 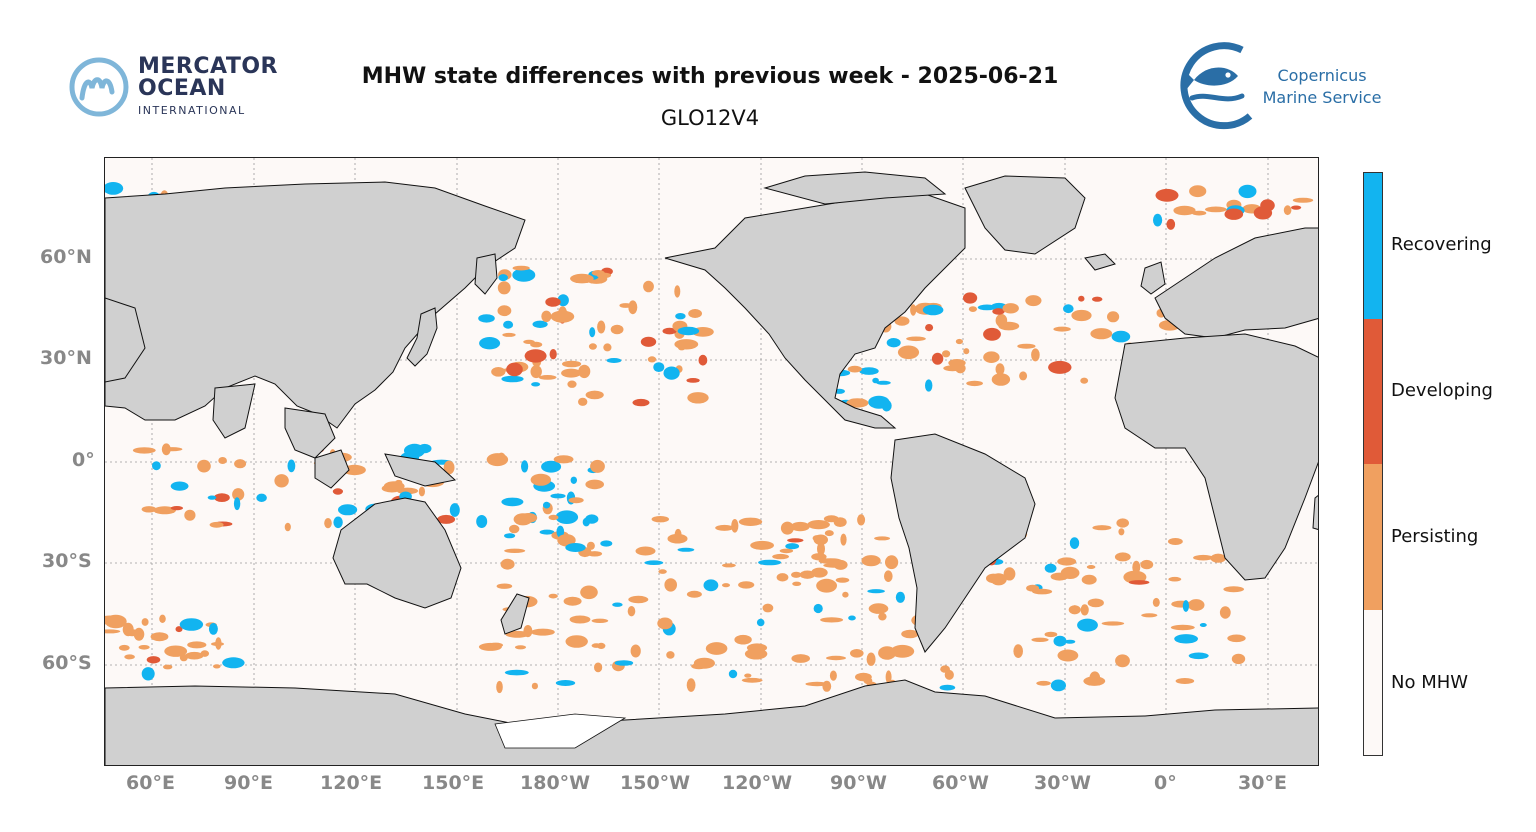 I want to click on lon-tick-30e: 30°E, so click(x=1262, y=783).